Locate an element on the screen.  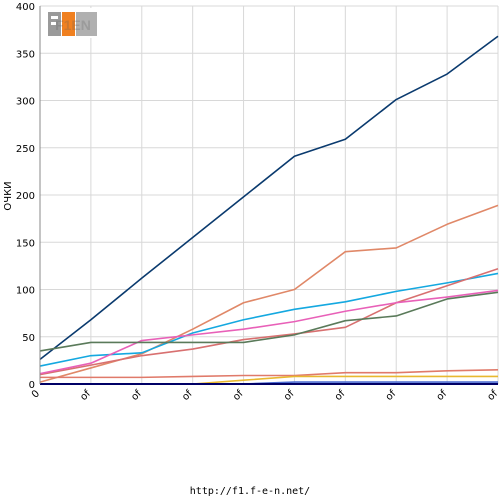
logo: F1EN is located at coordinates (73, 23).